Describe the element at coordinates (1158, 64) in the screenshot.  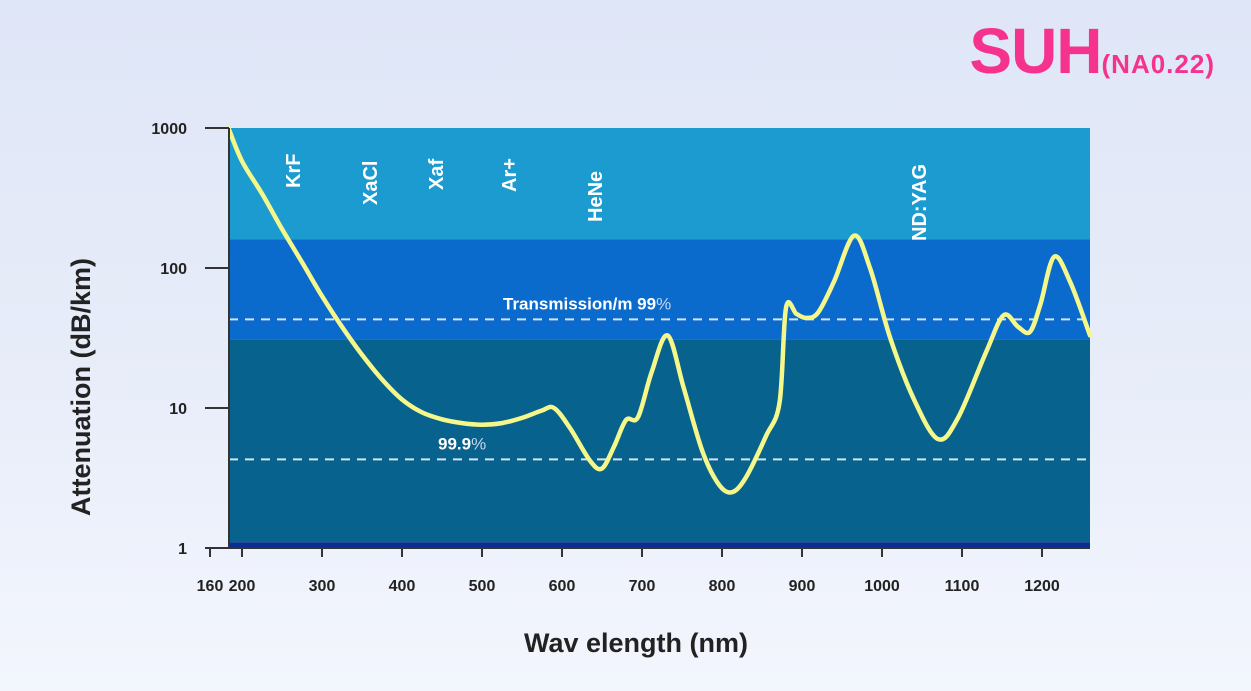
I see `chart-title-sub: (NA0.22)` at that location.